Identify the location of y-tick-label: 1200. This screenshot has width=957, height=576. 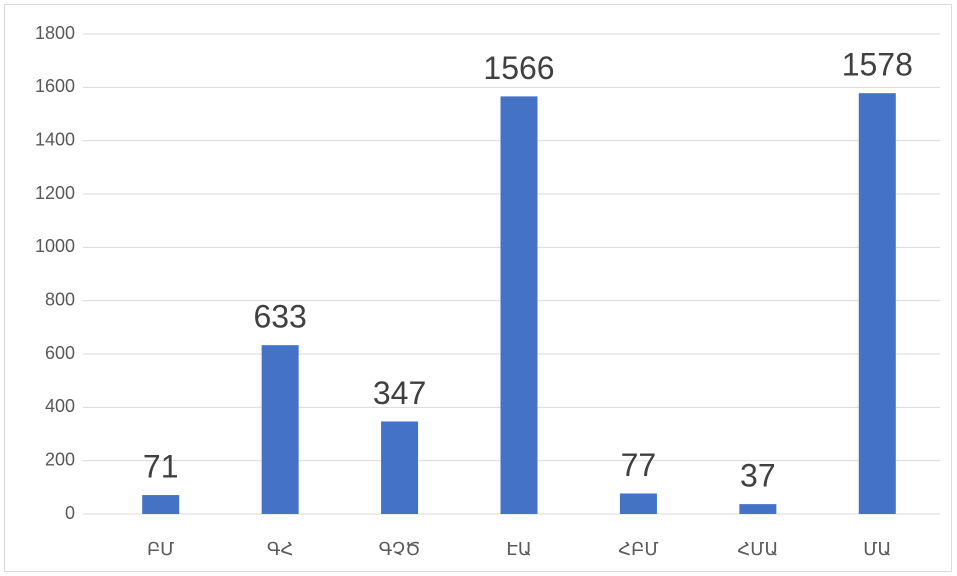
(55, 193).